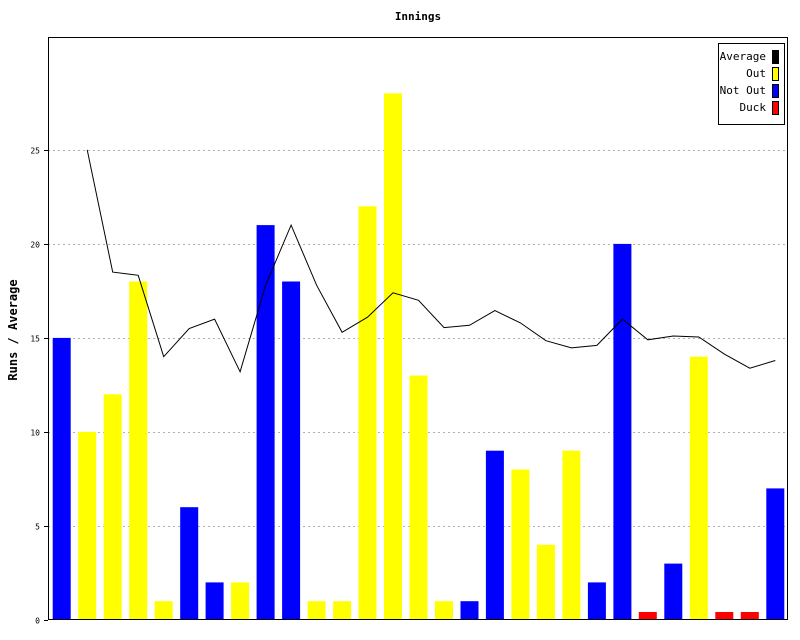  What do you see at coordinates (775, 57) in the screenshot?
I see `legend-swatch-average` at bounding box center [775, 57].